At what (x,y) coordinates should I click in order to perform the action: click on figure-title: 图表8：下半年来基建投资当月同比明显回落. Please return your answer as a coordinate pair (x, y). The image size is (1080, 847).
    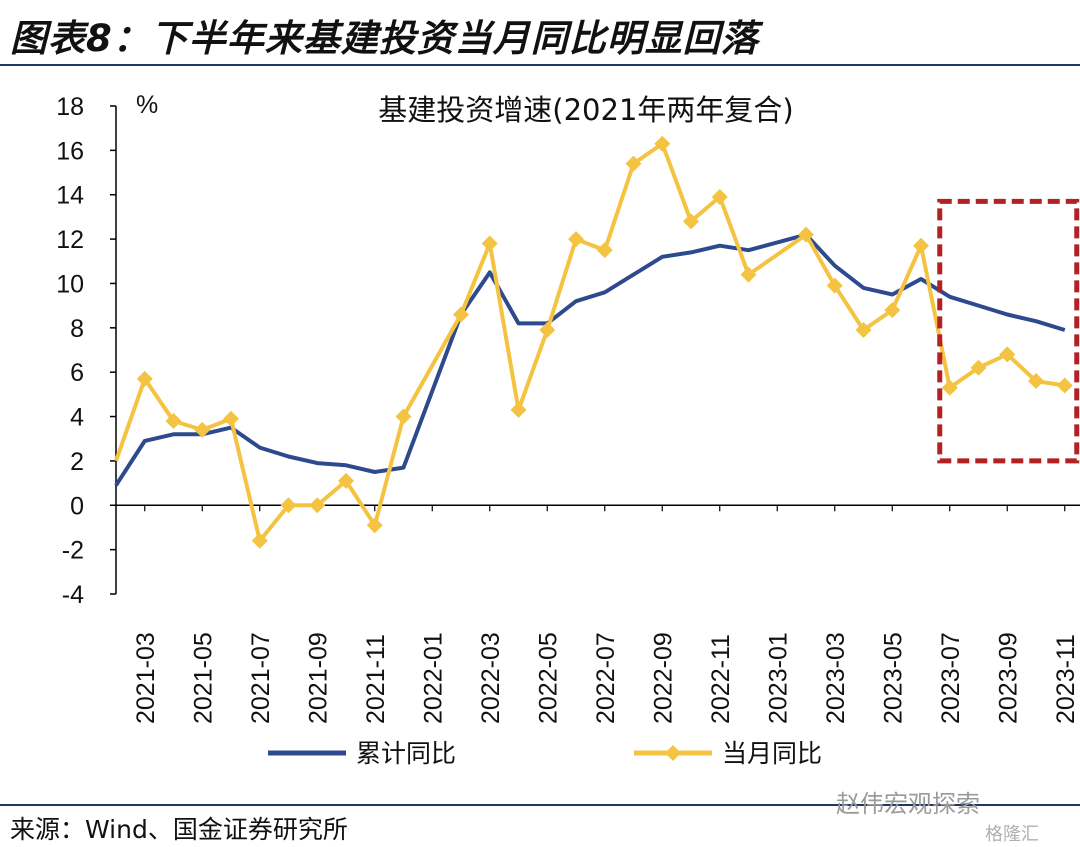
    Looking at the image, I should click on (384, 38).